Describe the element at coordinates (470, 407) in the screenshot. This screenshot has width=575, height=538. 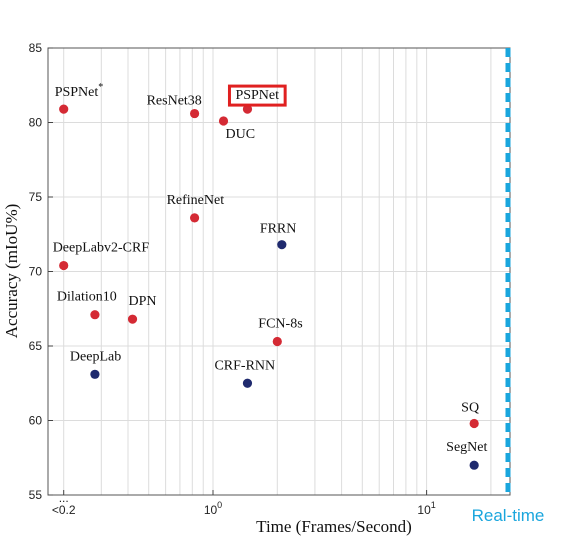
I see `point-label: SQ` at that location.